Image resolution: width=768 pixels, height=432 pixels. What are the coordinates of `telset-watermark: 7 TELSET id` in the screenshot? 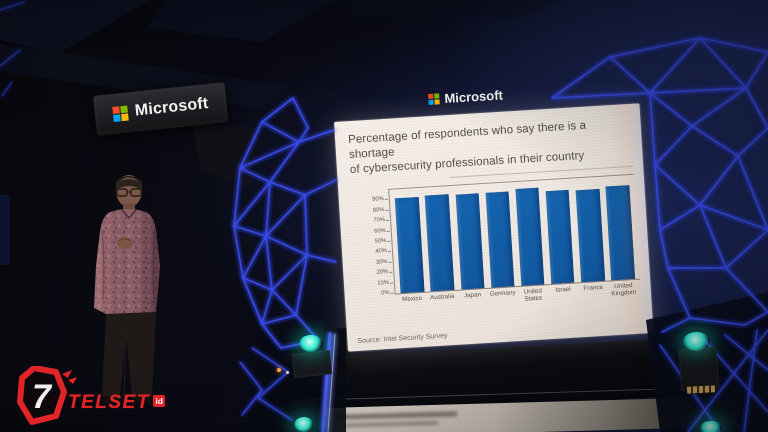 It's located at (90, 395).